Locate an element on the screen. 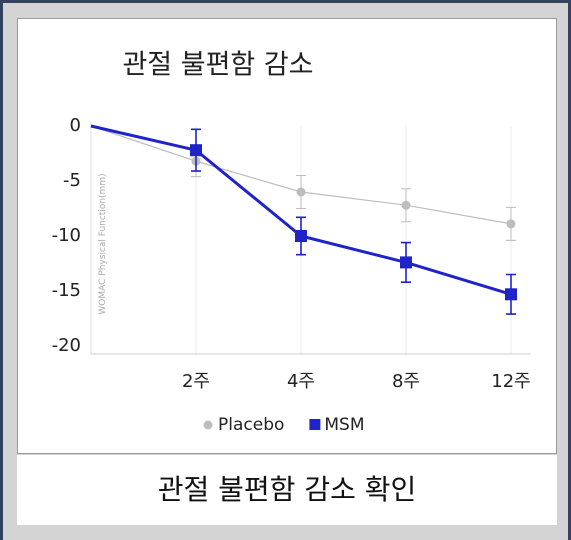 The height and width of the screenshot is (540, 571). y-tick-label: -5 is located at coordinates (72, 180).